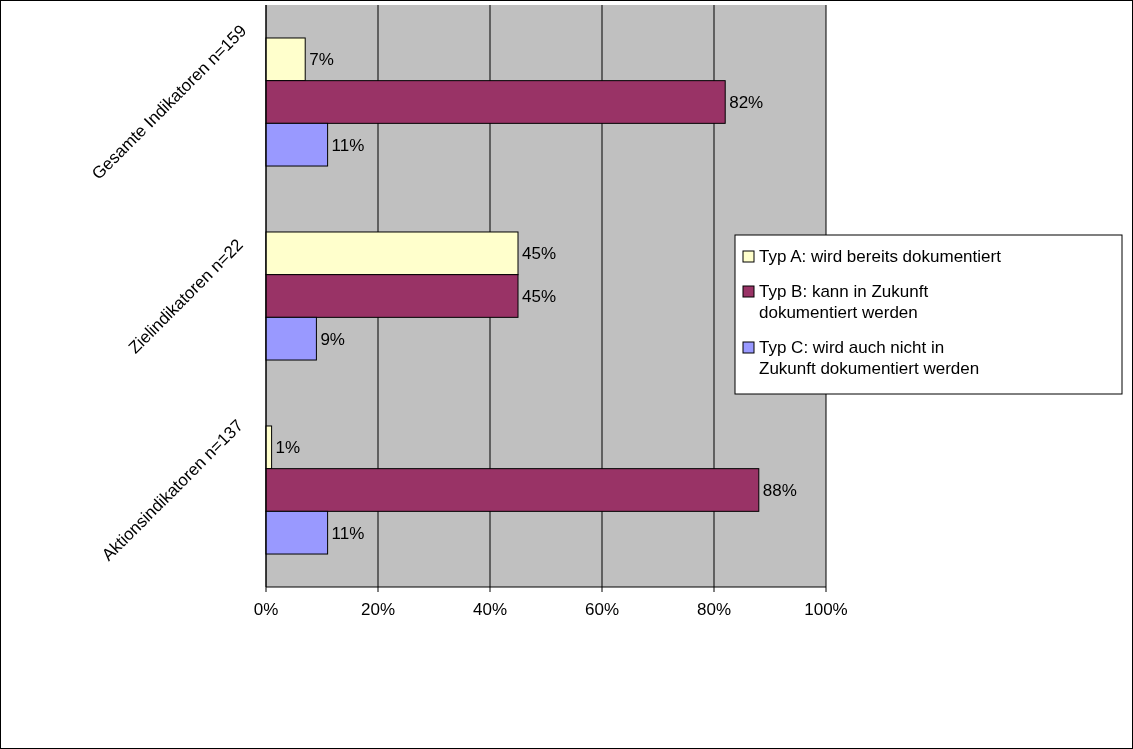 This screenshot has height=749, width=1133. Describe the element at coordinates (746, 102) in the screenshot. I see `data-label: 82%` at that location.